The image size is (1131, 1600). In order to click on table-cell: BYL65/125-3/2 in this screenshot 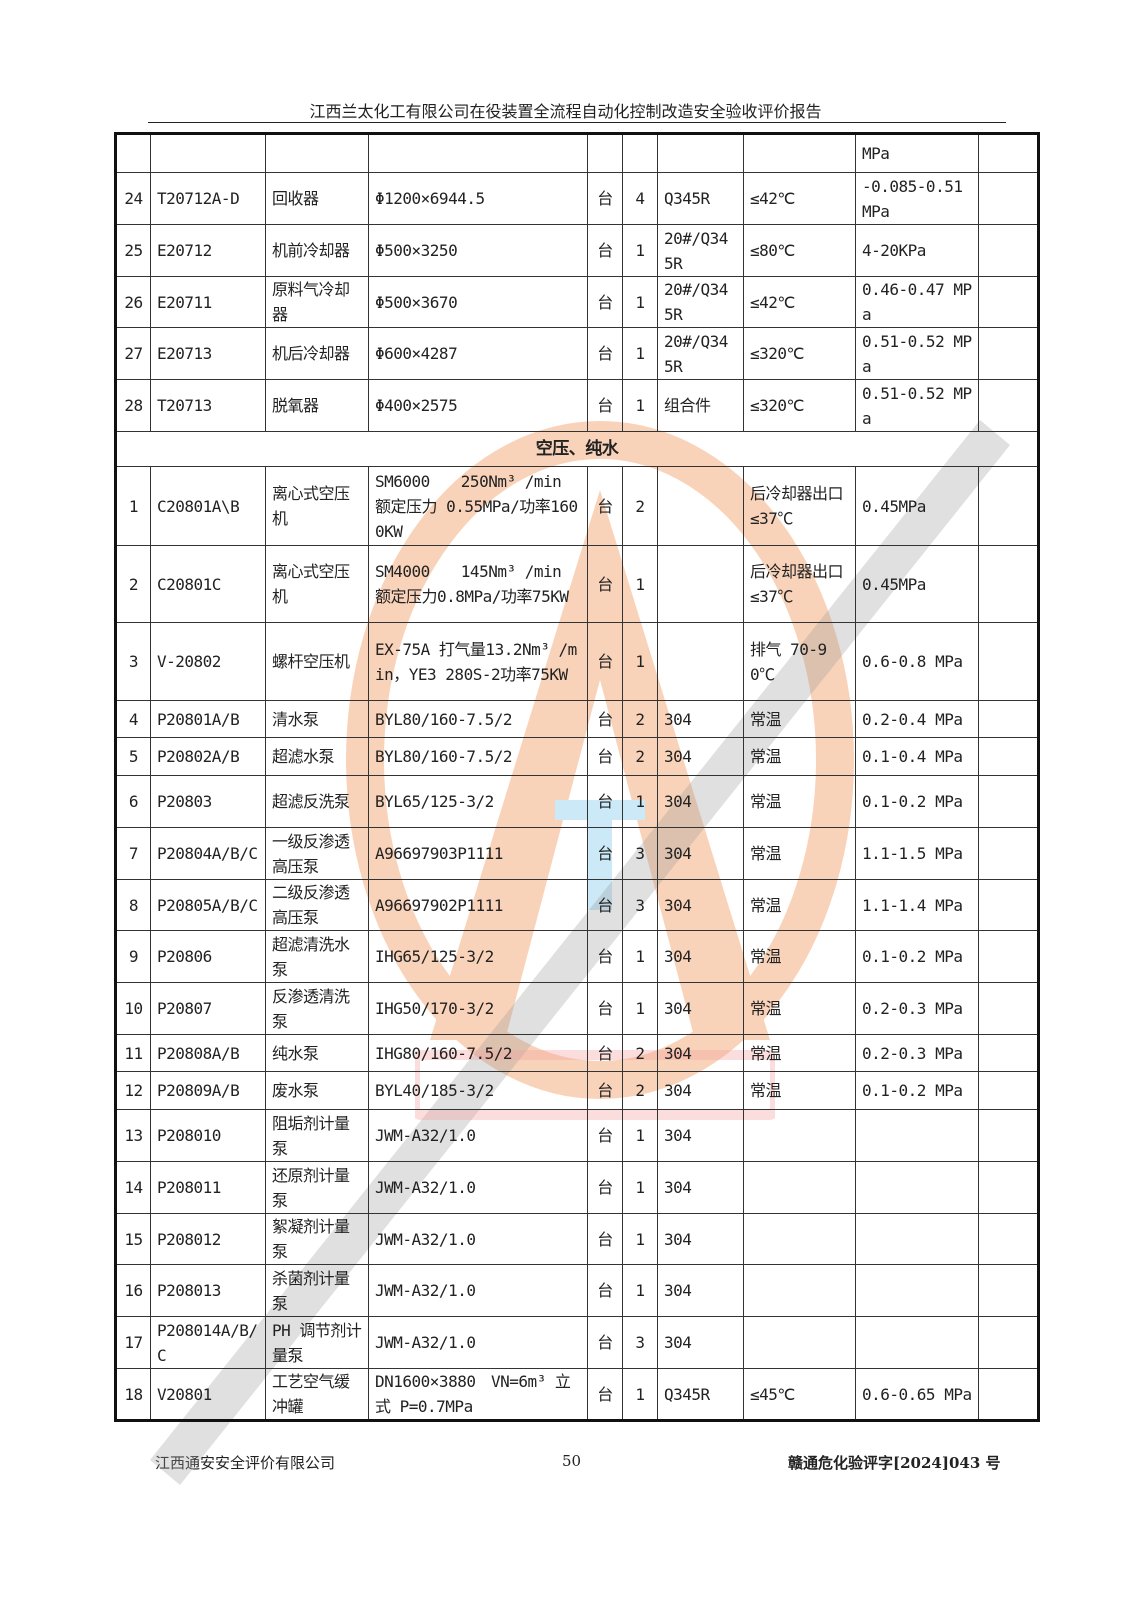, I will do `click(478, 801)`.